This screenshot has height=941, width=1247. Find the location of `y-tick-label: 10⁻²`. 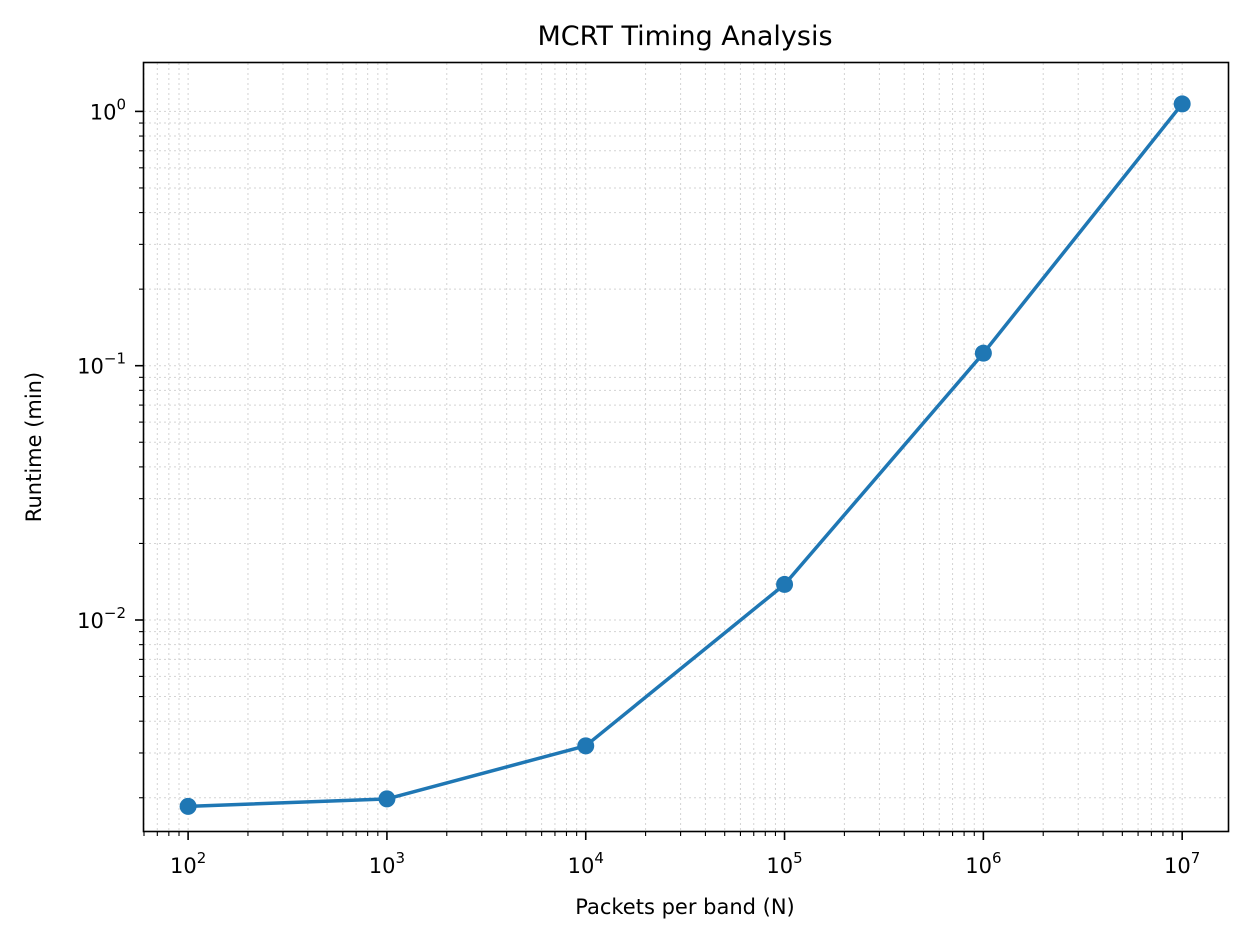

y-tick-label: 10⁻² is located at coordinates (101, 618).